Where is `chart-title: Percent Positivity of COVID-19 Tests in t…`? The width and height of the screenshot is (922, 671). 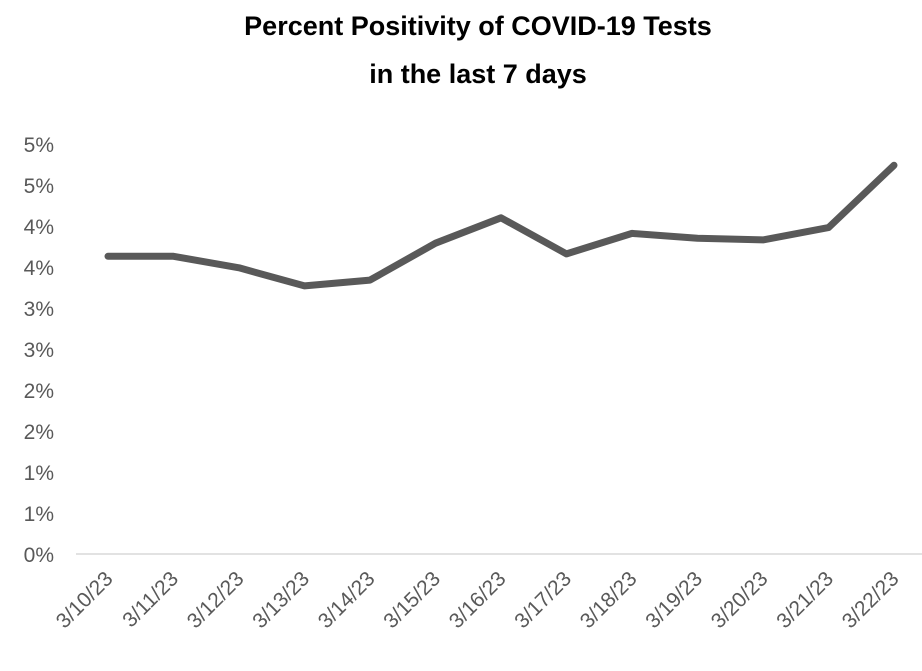 chart-title: Percent Positivity of COVID-19 Tests in t… is located at coordinates (478, 50).